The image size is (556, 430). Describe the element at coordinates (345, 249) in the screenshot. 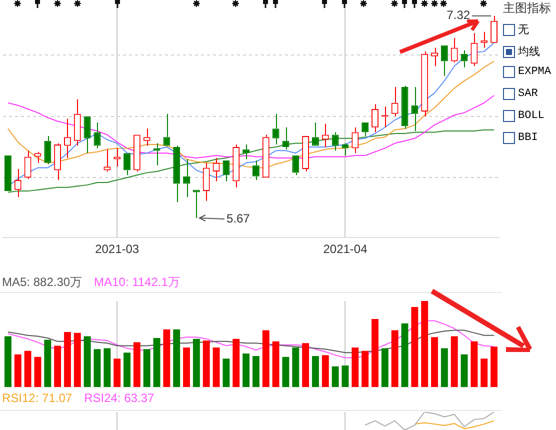

I see `x-tick-label: 2021-04` at that location.